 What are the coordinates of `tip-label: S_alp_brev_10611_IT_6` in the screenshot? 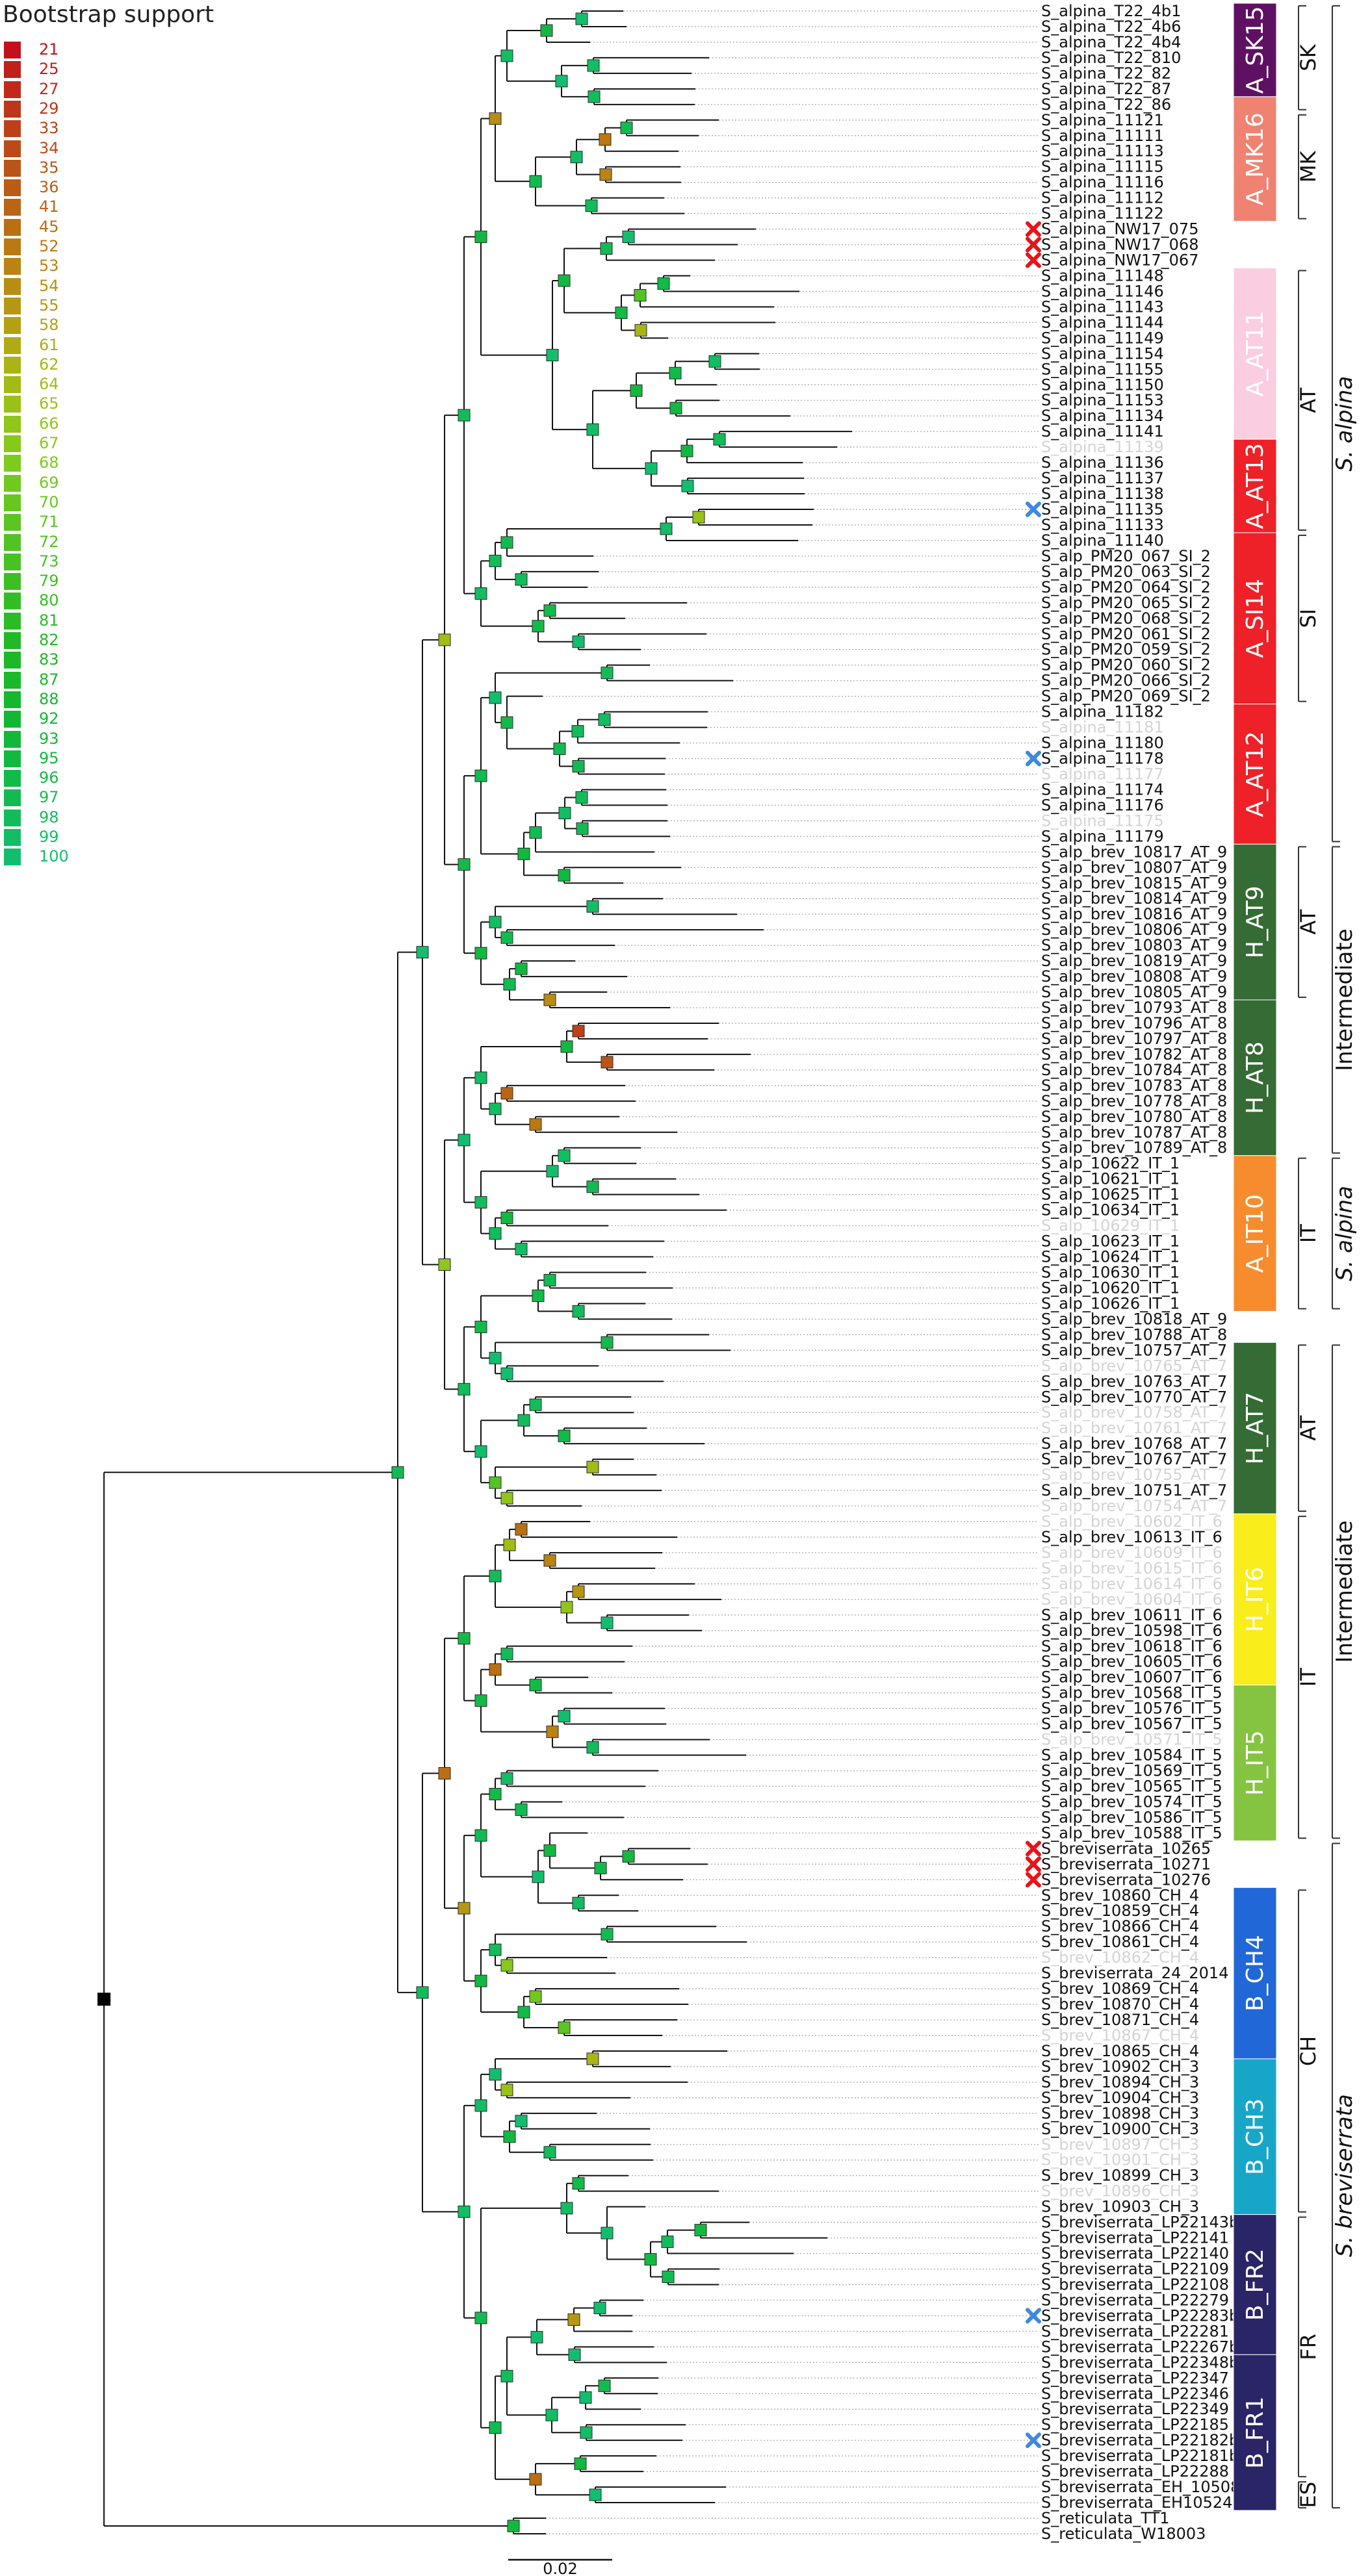 It's located at (1131, 1615).